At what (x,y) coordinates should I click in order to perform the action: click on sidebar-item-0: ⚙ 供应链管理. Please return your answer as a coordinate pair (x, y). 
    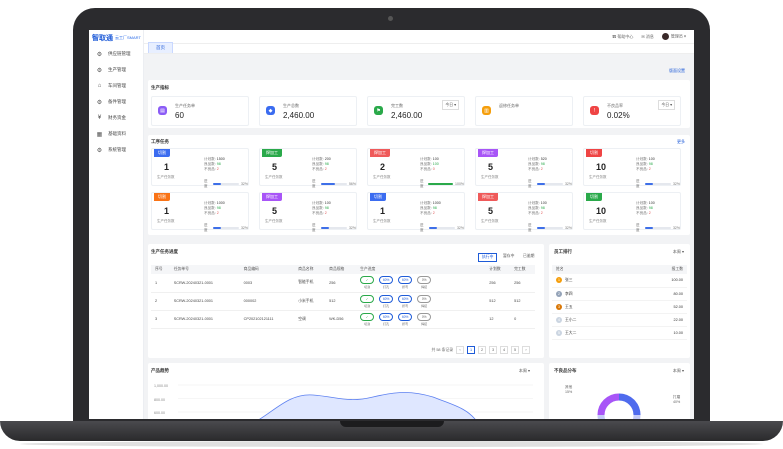
    Looking at the image, I should click on (116, 54).